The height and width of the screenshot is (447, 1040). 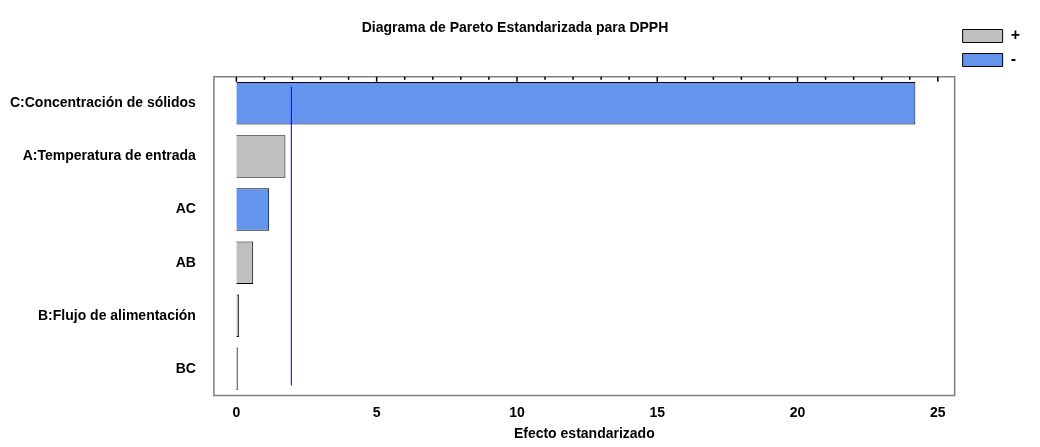 What do you see at coordinates (657, 411) in the screenshot?
I see `x-tick-label: 15` at bounding box center [657, 411].